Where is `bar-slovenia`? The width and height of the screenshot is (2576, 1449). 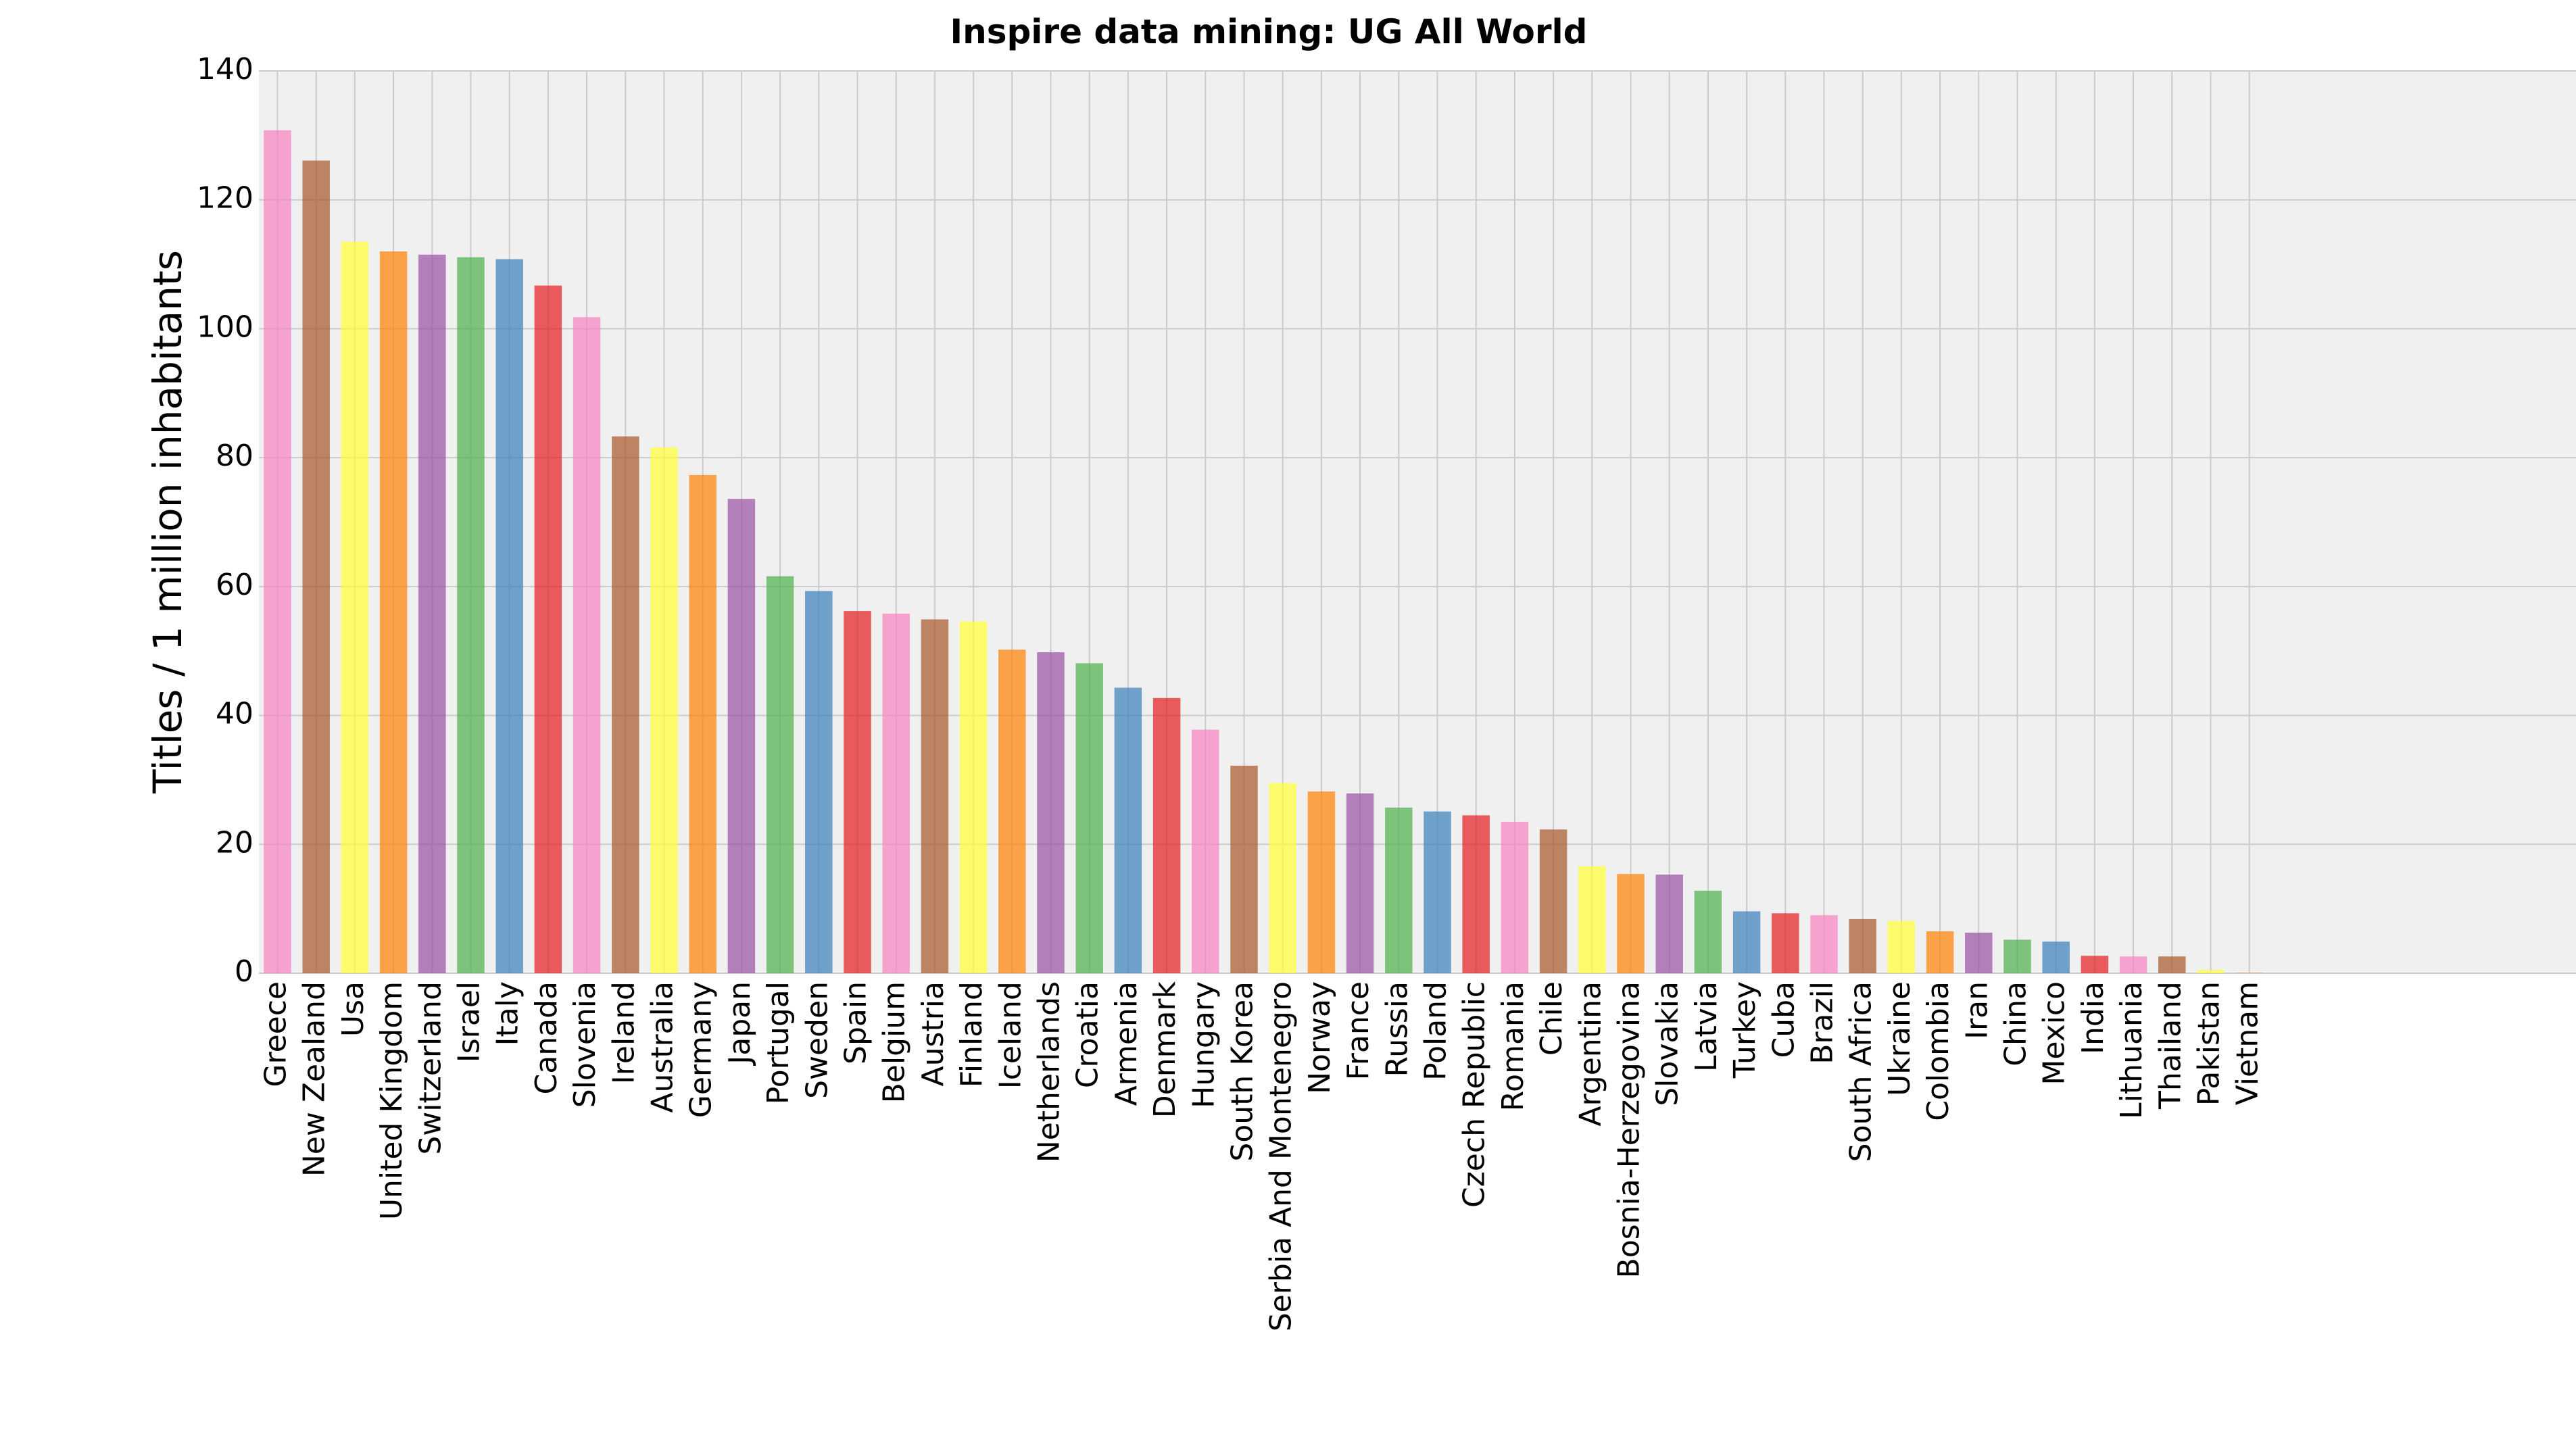 bar-slovenia is located at coordinates (587, 645).